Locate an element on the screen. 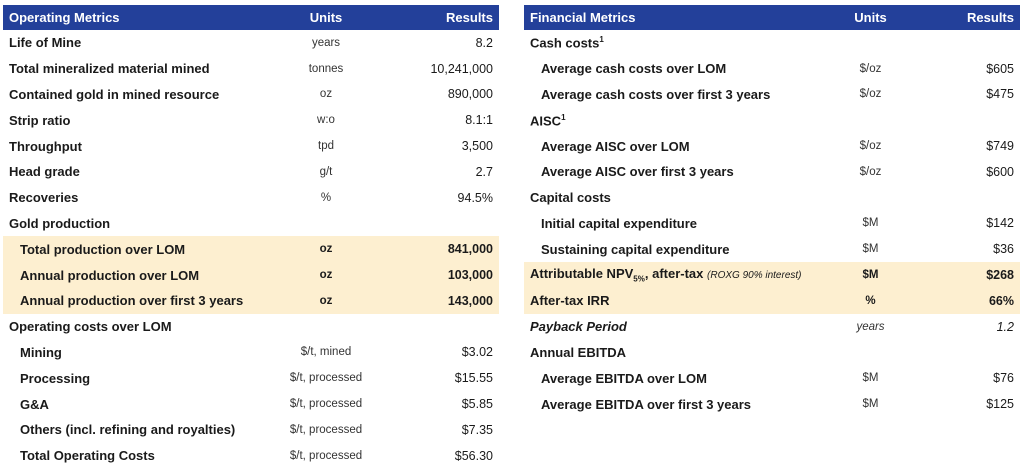 The width and height of the screenshot is (1024, 469). table-row: Average EBITDA over LOM $M $76 is located at coordinates (772, 378).